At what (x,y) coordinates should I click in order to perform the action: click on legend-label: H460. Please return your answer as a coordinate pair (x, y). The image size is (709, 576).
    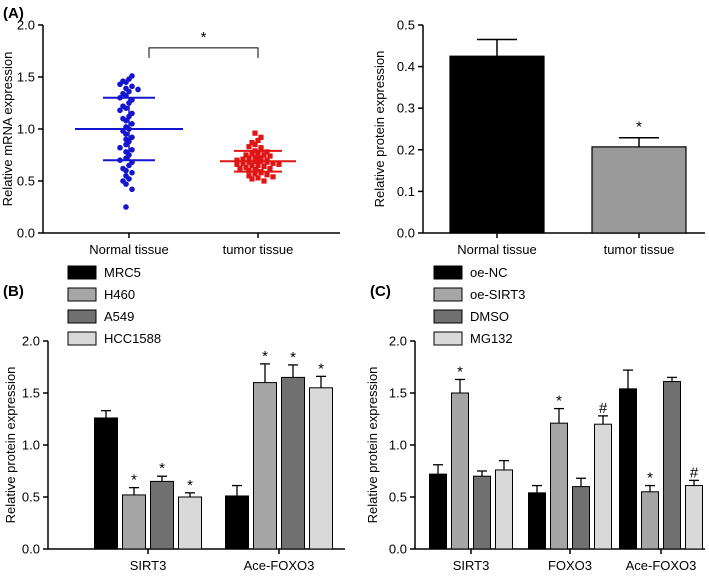
    Looking at the image, I should click on (119, 294).